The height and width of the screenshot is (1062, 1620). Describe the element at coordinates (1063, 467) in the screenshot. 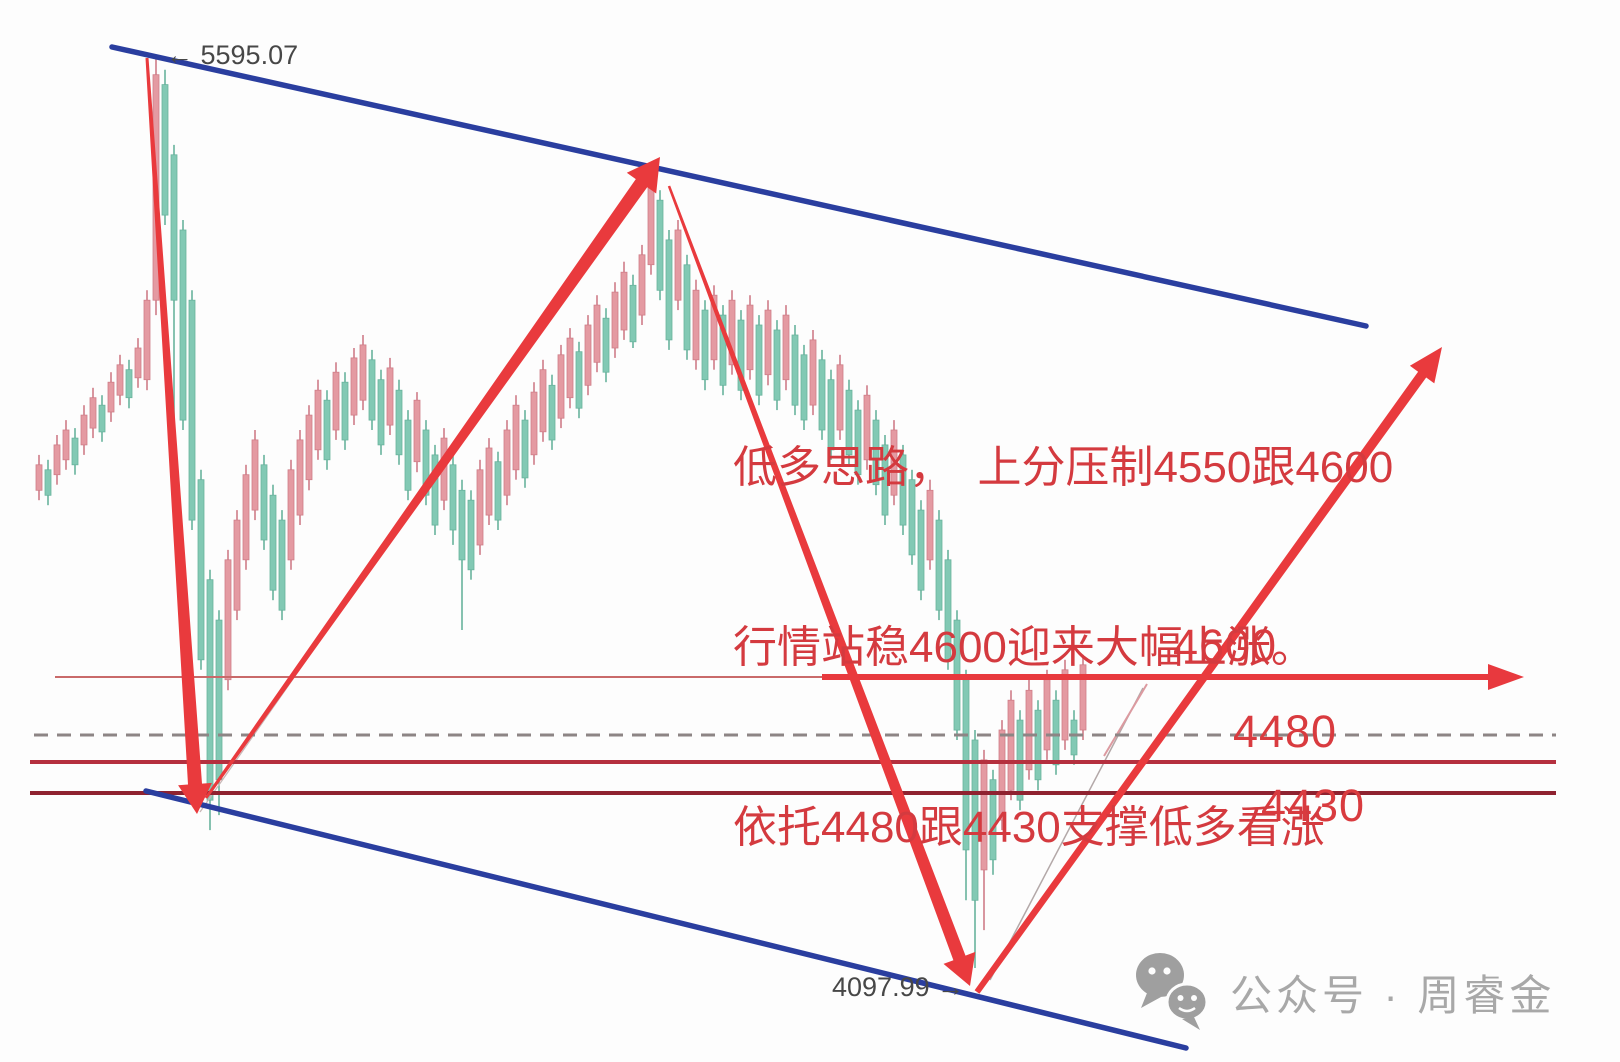

I see `analysis-note-line1: 低多思路， 上分压制4550跟4600` at that location.